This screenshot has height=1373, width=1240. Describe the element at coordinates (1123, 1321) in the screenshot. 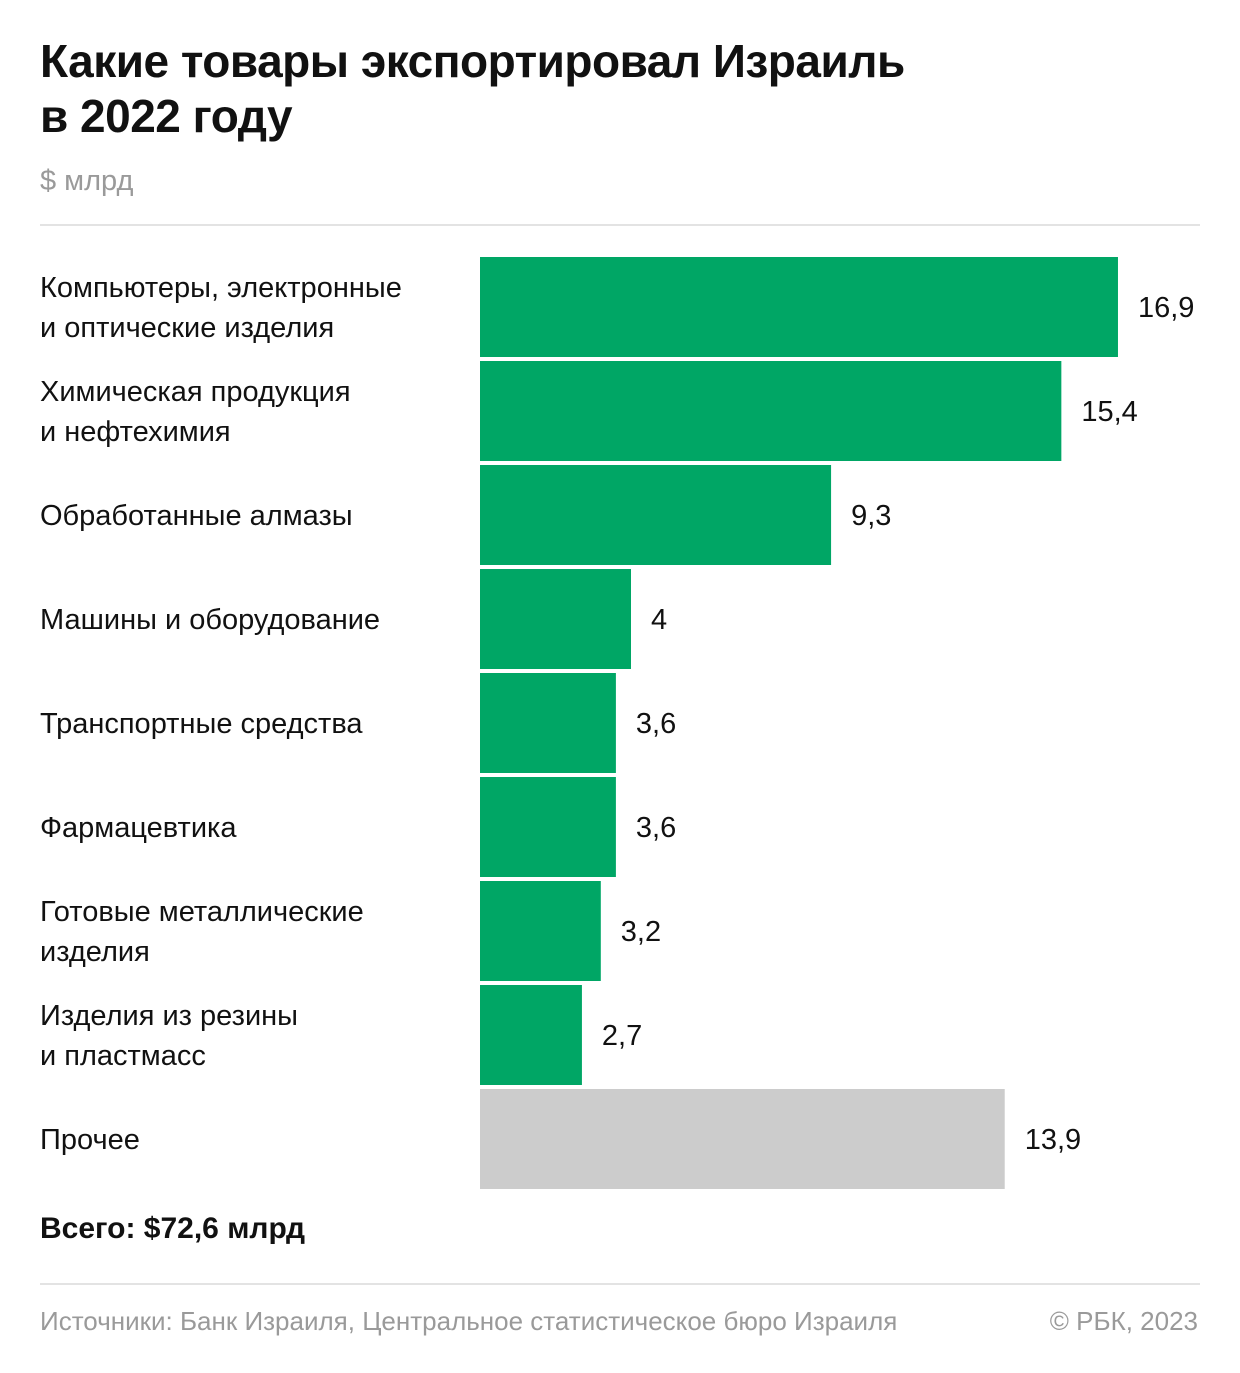

I see `copyright-text: © РБК, 2023` at that location.